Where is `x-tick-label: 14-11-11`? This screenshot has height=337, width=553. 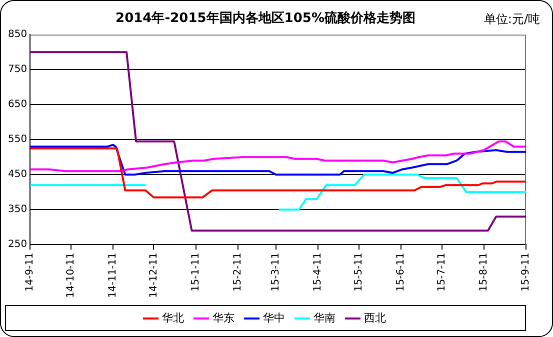
x-tick-label: 14-11-11 is located at coordinates (113, 275).